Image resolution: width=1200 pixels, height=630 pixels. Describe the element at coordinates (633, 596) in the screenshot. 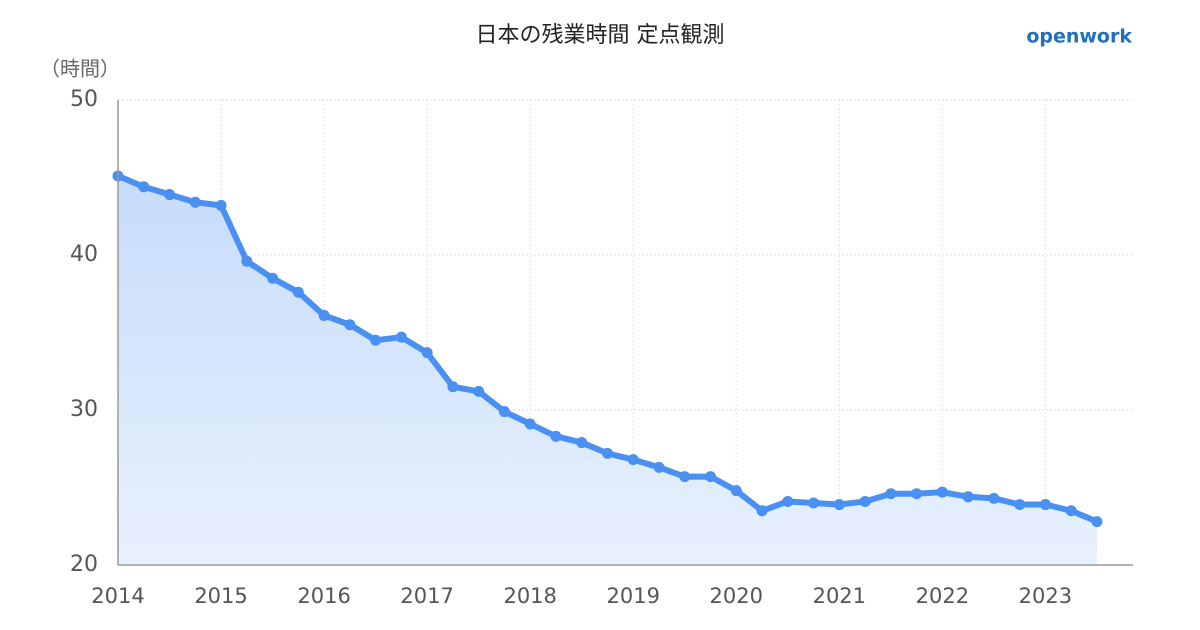

I see `x-tick-label: 2019` at that location.